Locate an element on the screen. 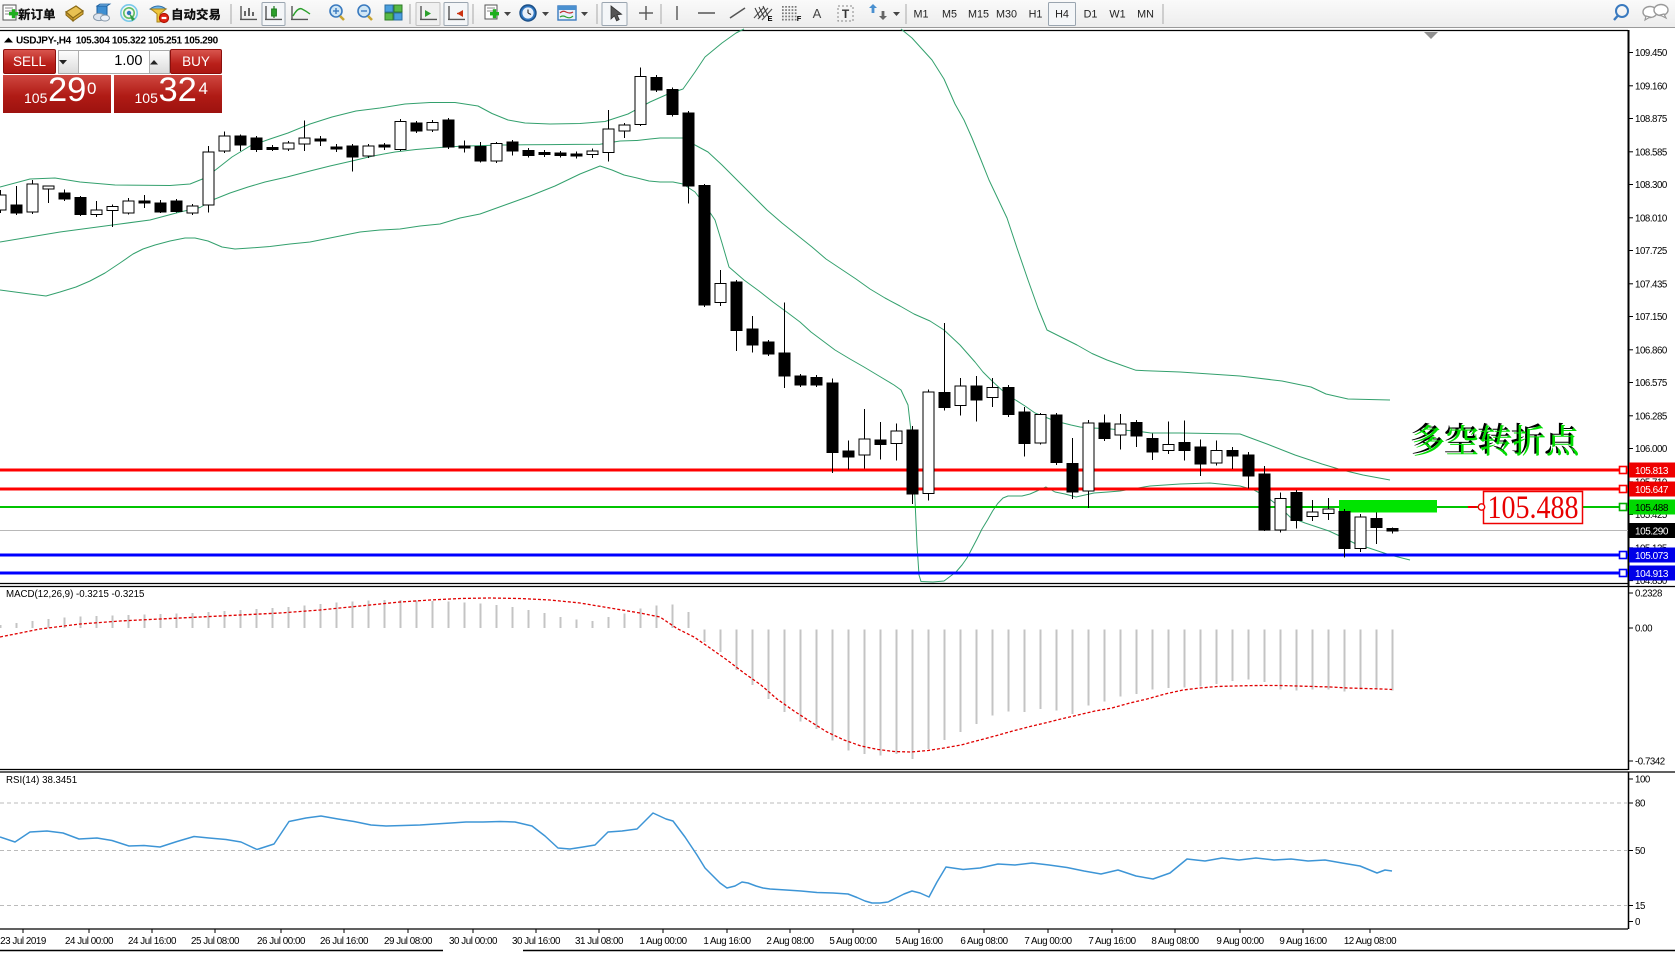 This screenshot has height=954, width=1675. svg-text: 105.073 is located at coordinates (1652, 556).